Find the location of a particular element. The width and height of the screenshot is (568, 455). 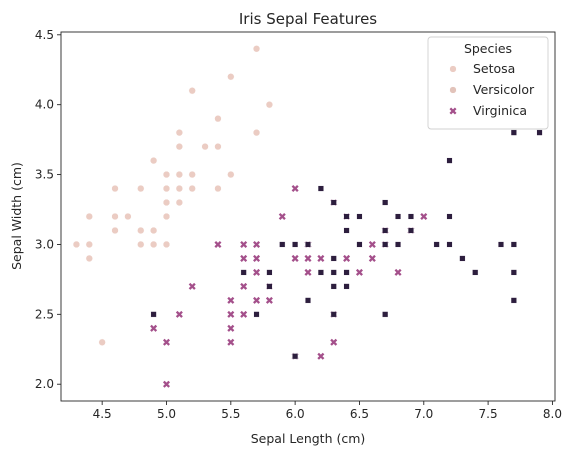

y-axis-ticks: 2.0 2.5 3.0 3.5 4.0 4.5 is located at coordinates (48, 209).